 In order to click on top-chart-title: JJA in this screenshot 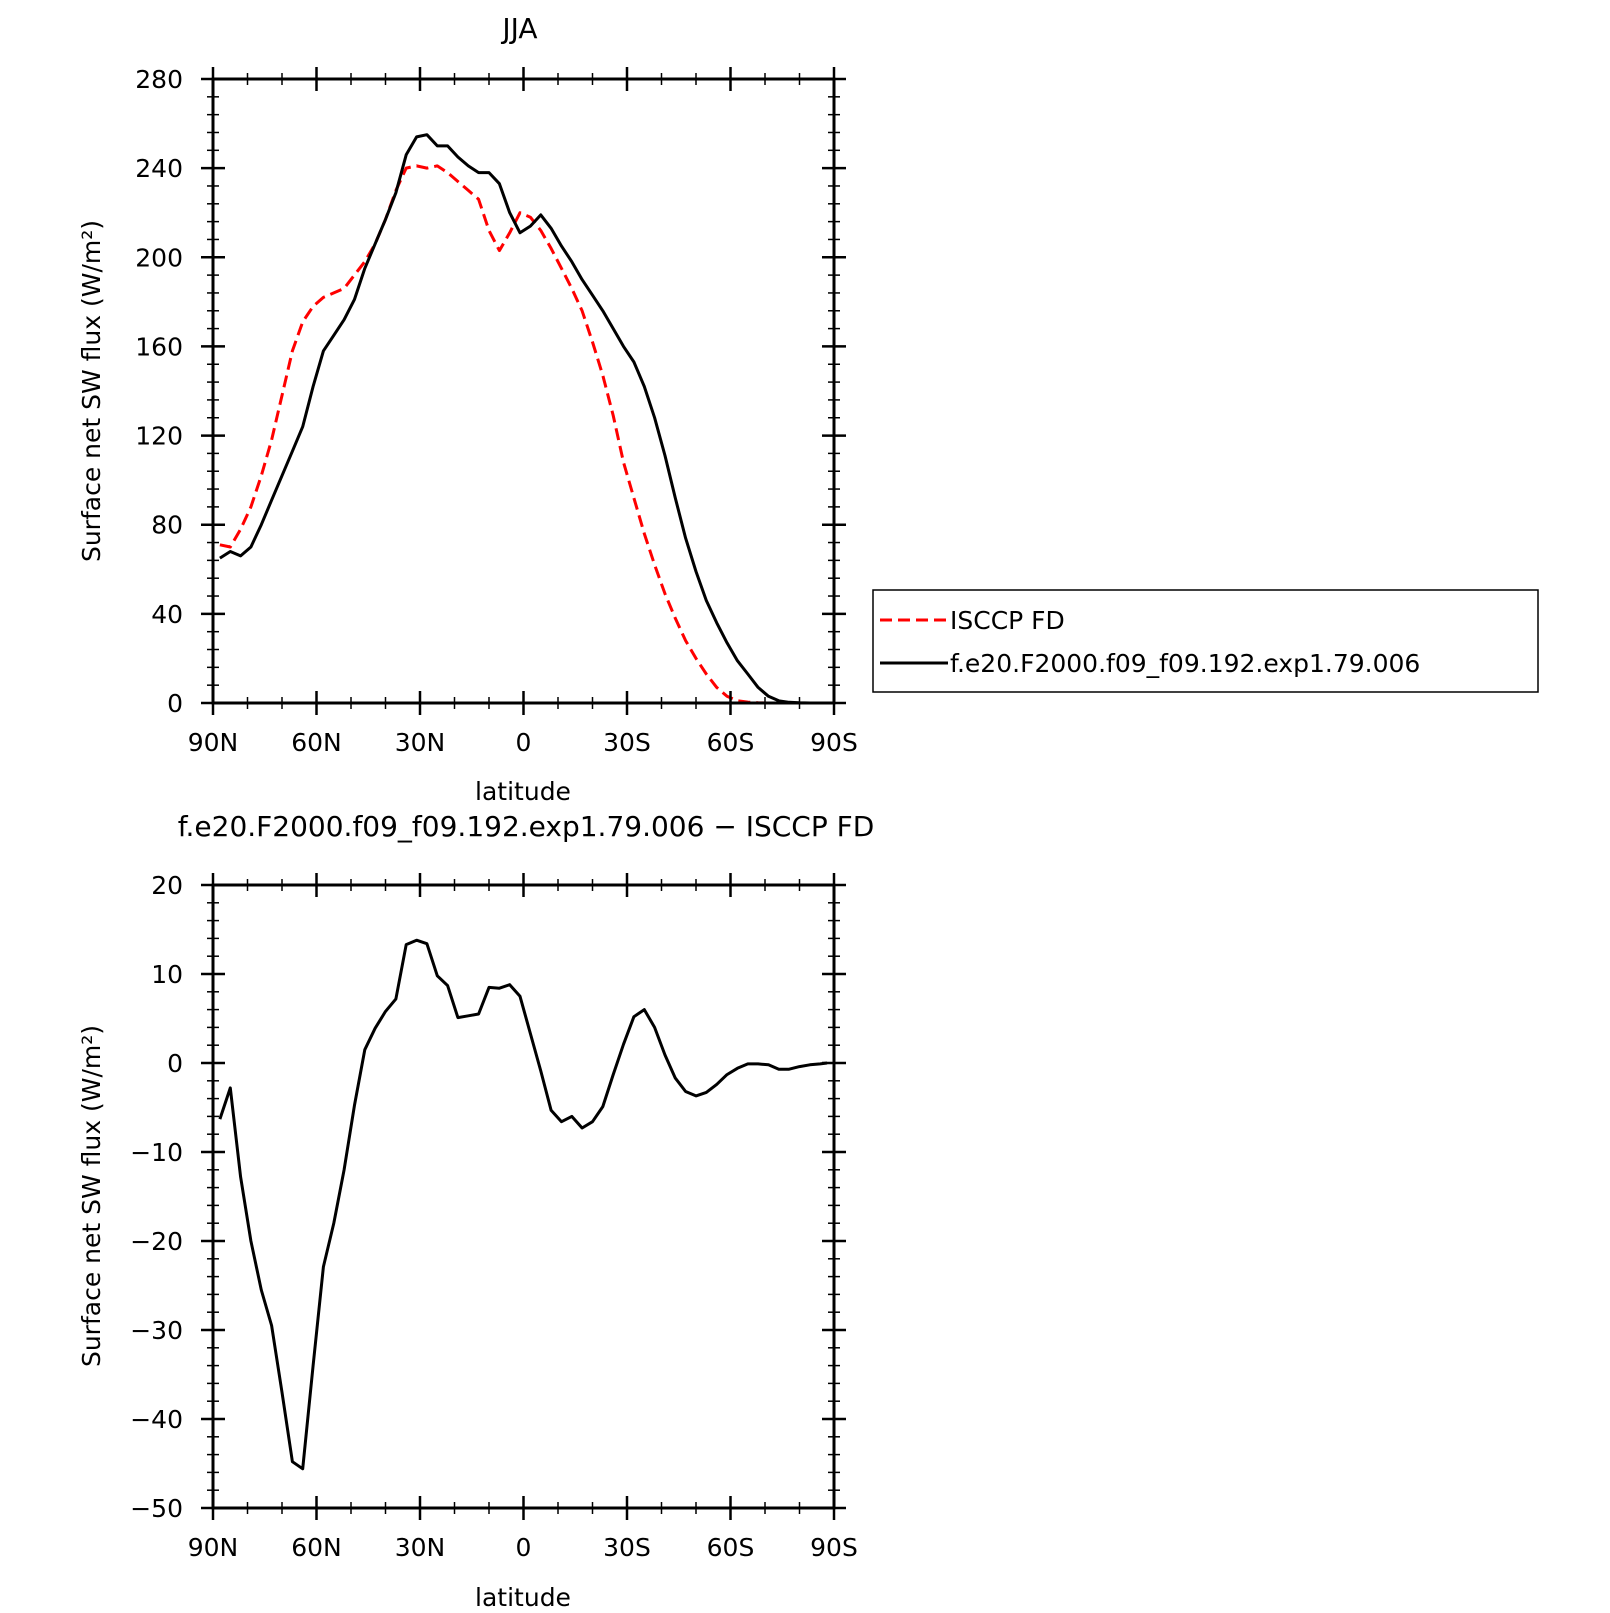, I will do `click(518, 28)`.